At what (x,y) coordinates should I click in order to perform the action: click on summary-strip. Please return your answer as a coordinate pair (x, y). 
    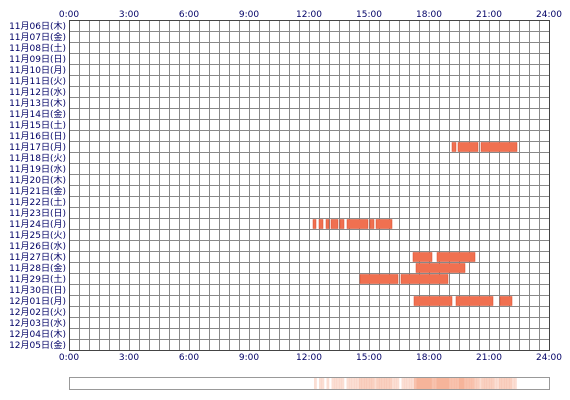
    Looking at the image, I should click on (309, 383).